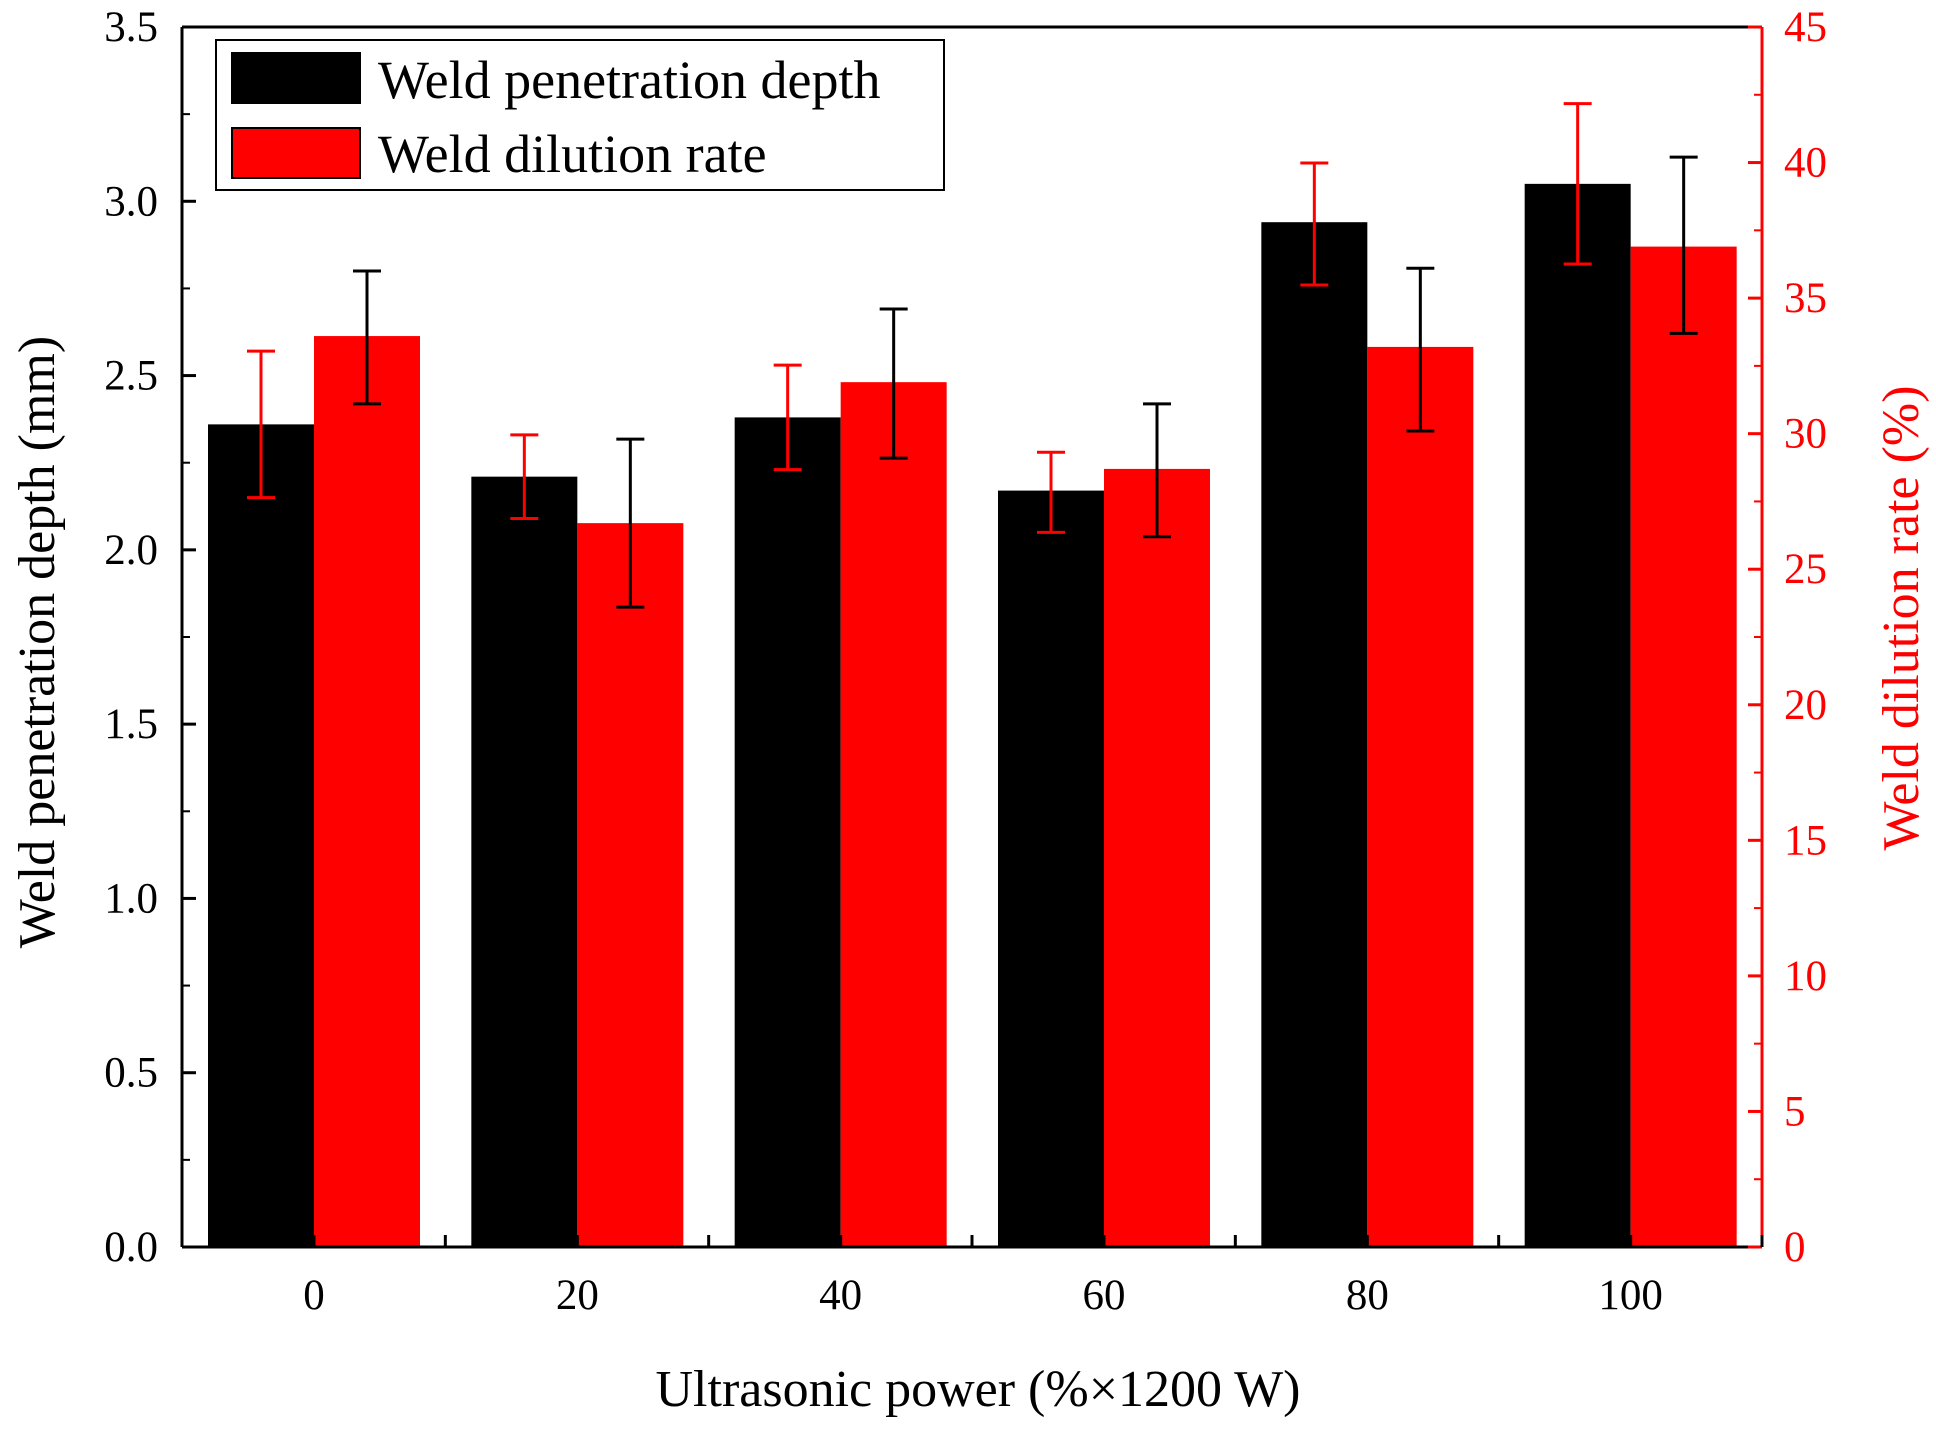 This screenshot has width=1936, height=1434. Describe the element at coordinates (314, 1295) in the screenshot. I see `x-tick-label: 0` at that location.